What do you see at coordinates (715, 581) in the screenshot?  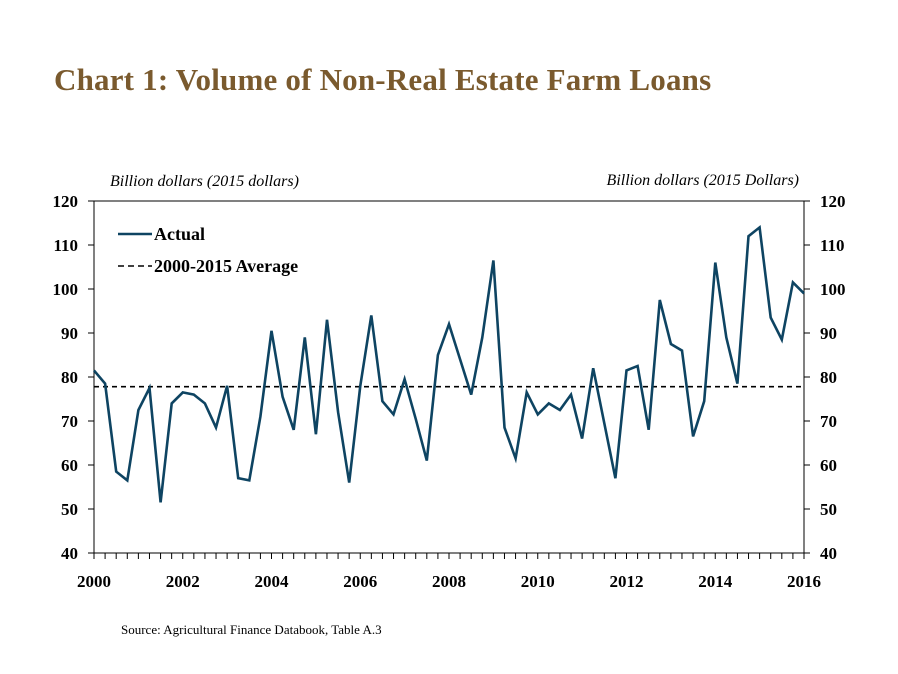 I see `x-tick-label: 2014` at bounding box center [715, 581].